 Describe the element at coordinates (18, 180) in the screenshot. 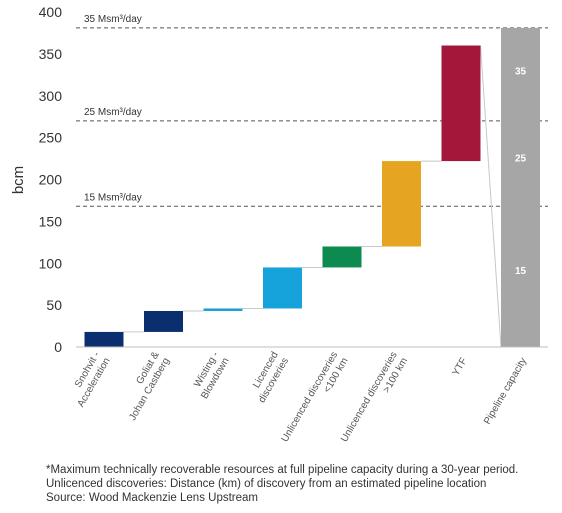

I see `y-axis-label: bcm` at that location.